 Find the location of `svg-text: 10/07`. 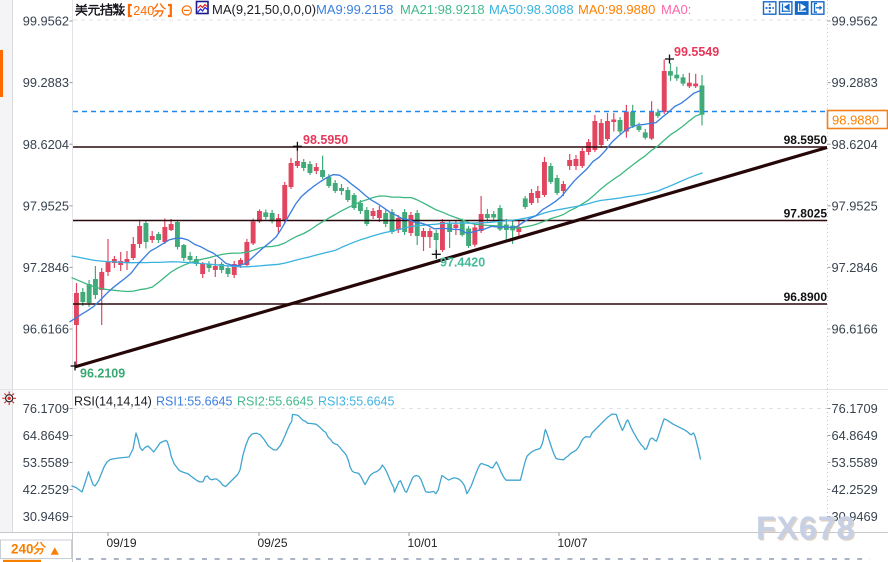

svg-text: 10/07 is located at coordinates (572, 543).